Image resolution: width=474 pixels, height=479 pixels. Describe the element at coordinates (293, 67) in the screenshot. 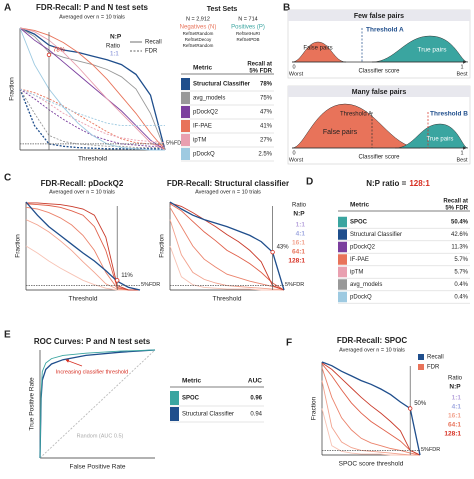

I see `axis-end: 0` at that location.